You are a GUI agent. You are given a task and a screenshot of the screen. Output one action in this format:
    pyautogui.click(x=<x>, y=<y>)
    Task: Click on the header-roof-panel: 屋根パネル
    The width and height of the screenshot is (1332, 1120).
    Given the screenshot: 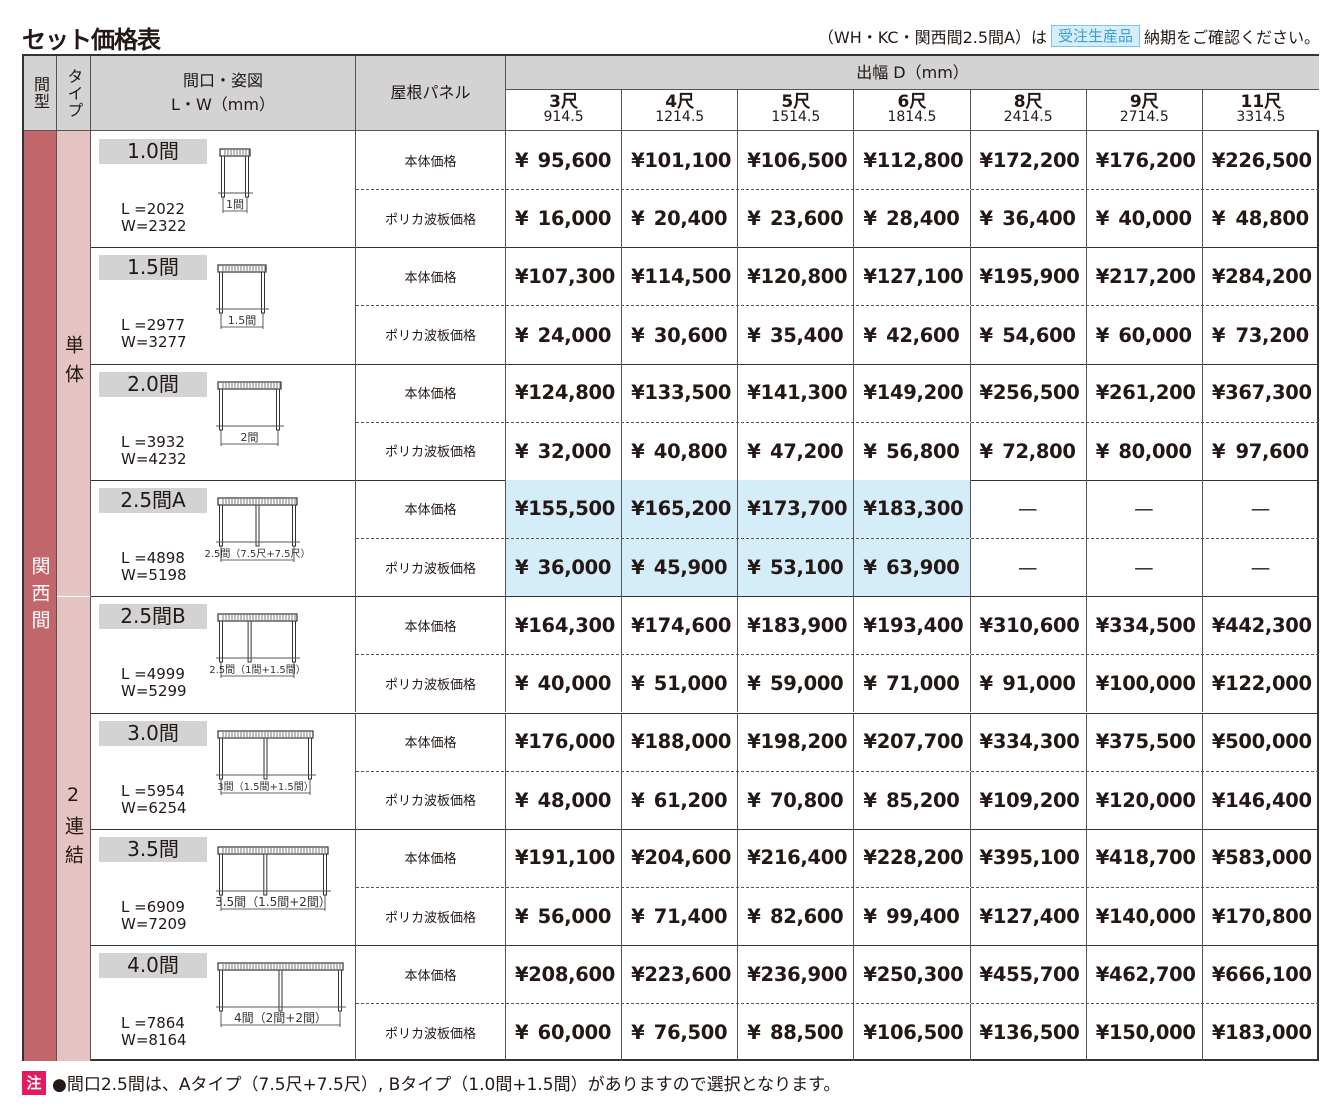 What is the action you would take?
    pyautogui.click(x=431, y=93)
    